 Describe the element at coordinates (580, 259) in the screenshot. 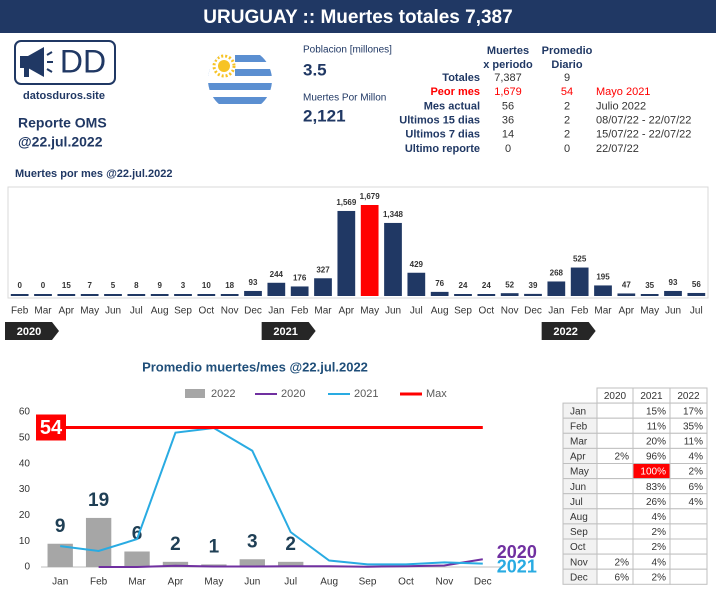

I see `value-label: 525` at that location.